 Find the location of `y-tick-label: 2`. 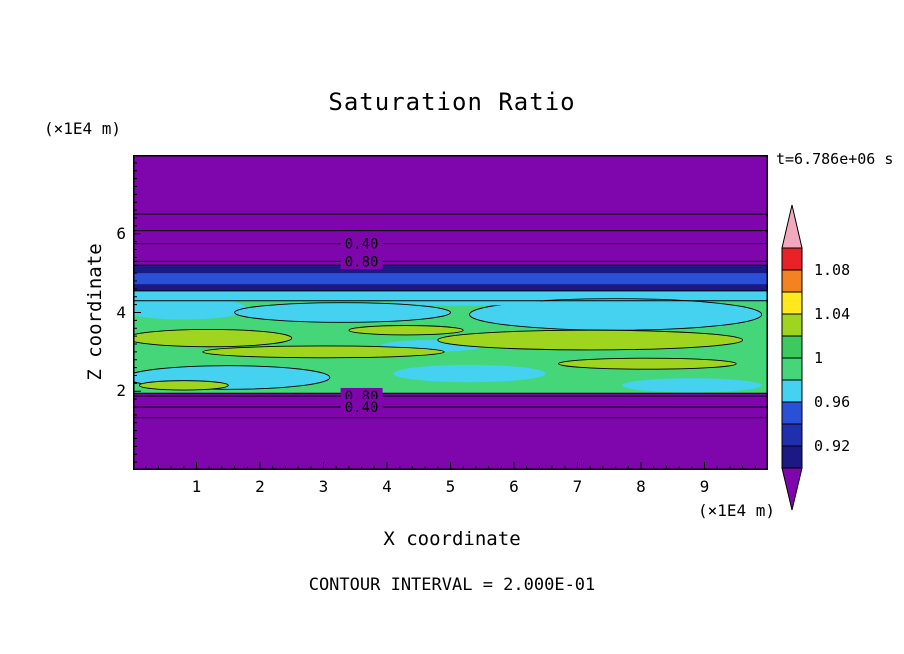

y-tick-label: 2 is located at coordinates (121, 391).